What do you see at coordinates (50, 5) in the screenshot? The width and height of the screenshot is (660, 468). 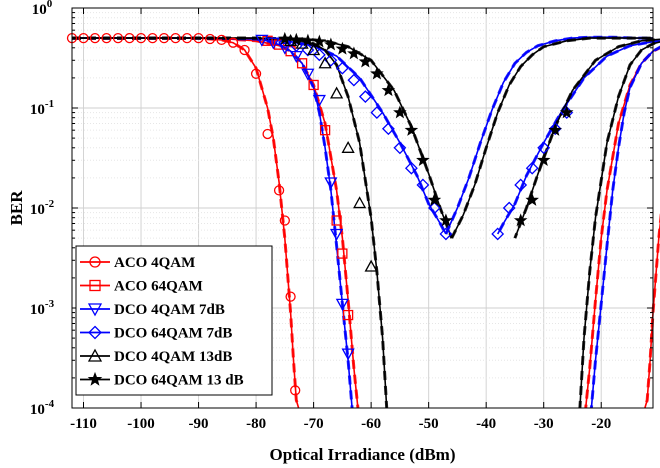 I see `y-tick-exponent: 0` at bounding box center [50, 5].